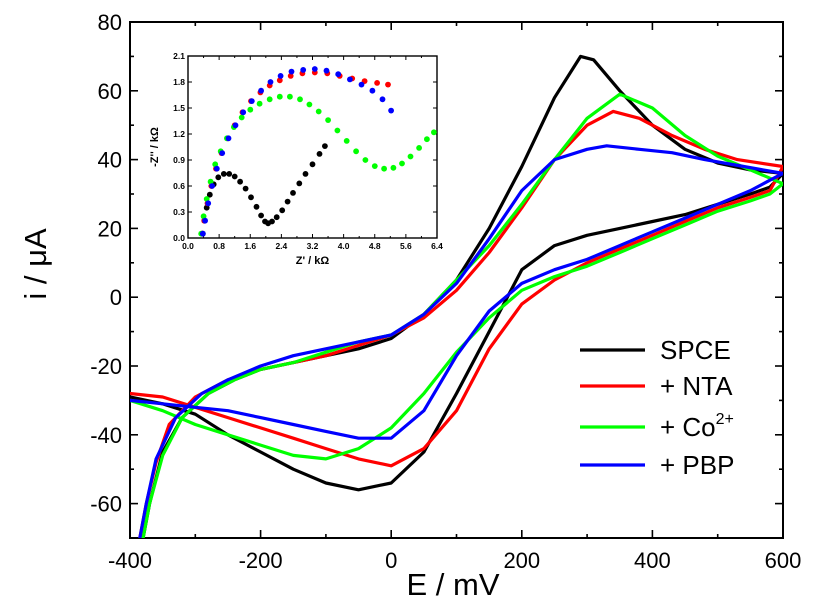 Image resolution: width=814 pixels, height=603 pixels. What do you see at coordinates (406, 246) in the screenshot?
I see `inset-x-tick-label: 5.6` at bounding box center [406, 246].